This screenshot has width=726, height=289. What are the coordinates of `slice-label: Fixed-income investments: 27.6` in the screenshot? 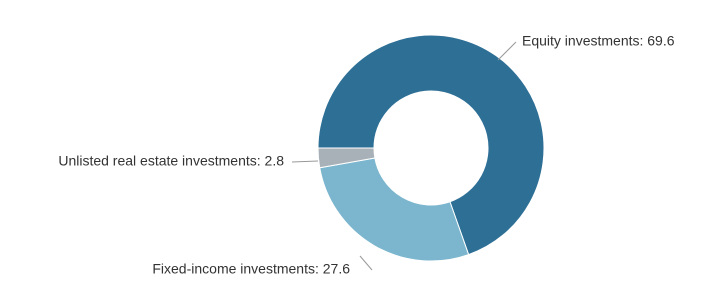 It's located at (251, 269).